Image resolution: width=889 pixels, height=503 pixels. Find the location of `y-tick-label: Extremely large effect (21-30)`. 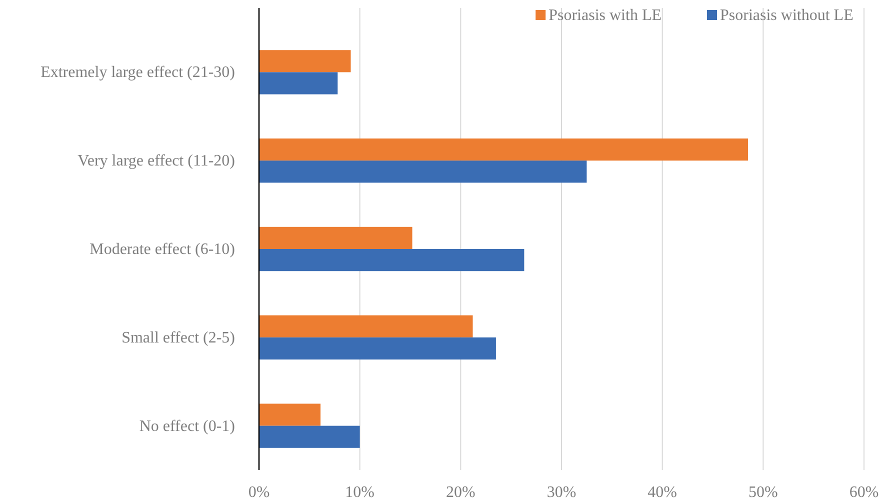

y-tick-label: Extremely large effect (21-30) is located at coordinates (137, 73).